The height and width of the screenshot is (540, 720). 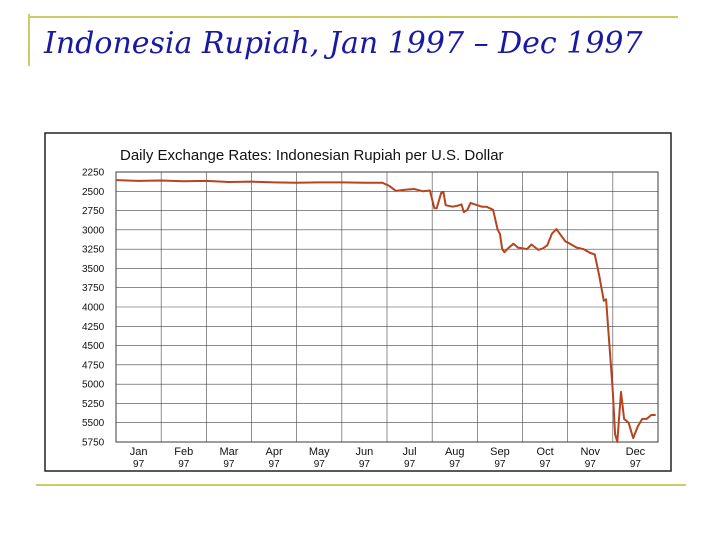 What do you see at coordinates (93, 423) in the screenshot?
I see `y-tick-label: 5500` at bounding box center [93, 423].